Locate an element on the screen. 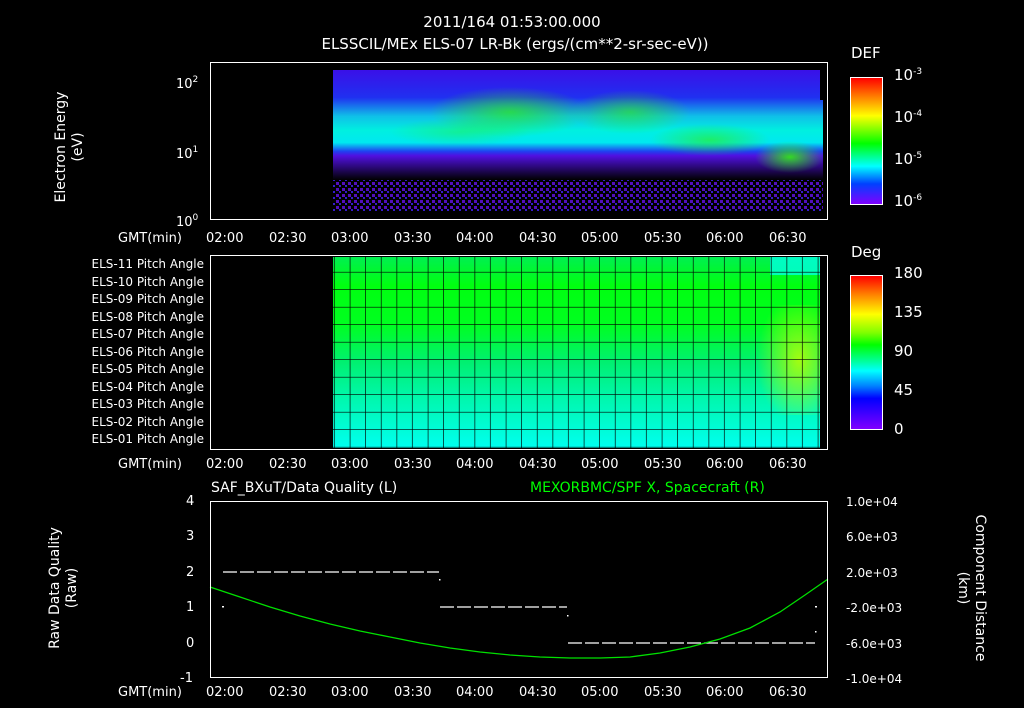 The height and width of the screenshot is (708, 1024). deg-colorbar-title: Deg is located at coordinates (866, 252).